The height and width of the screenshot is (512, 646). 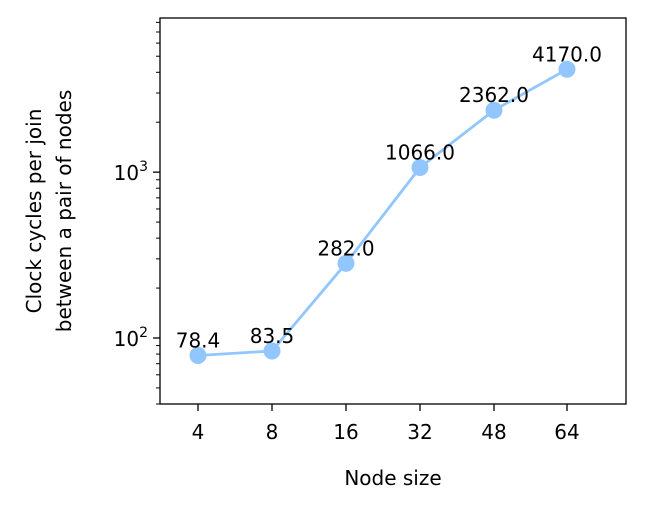 What do you see at coordinates (137, 213) in the screenshot?
I see `y-axis-ticks: 10² 10³` at bounding box center [137, 213].